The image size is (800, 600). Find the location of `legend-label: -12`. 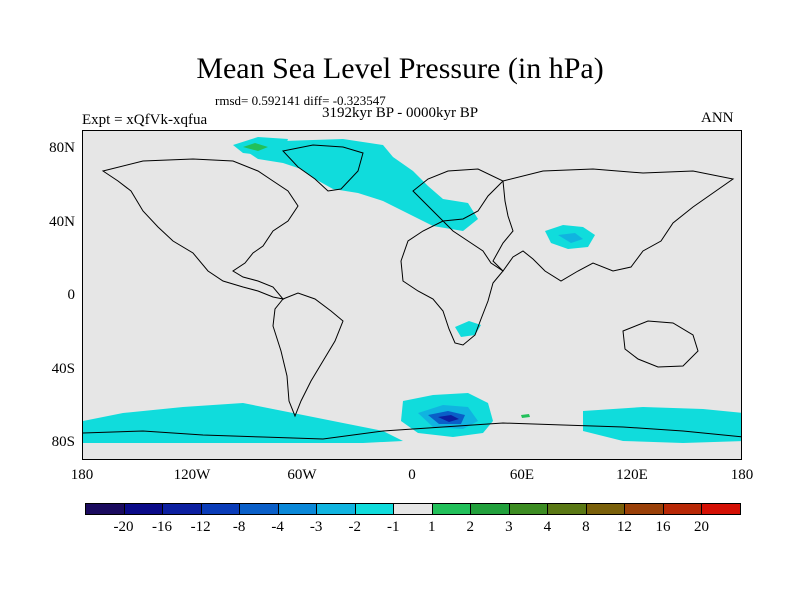

legend-label: -12 is located at coordinates (200, 527).